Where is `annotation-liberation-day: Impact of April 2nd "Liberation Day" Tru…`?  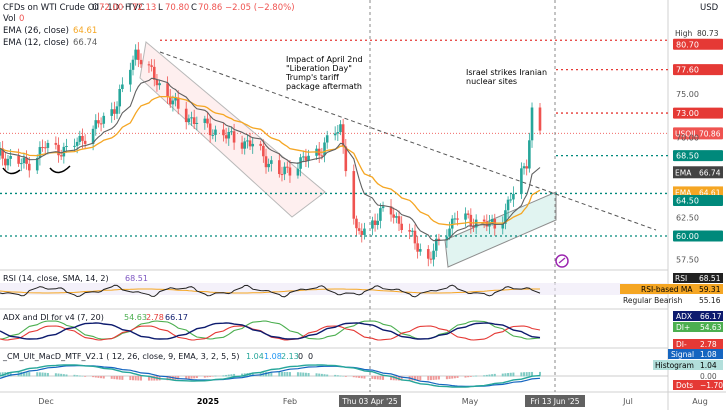
annotation-liberation-day: Impact of April 2nd "Liberation Day" Tru… is located at coordinates (324, 73).